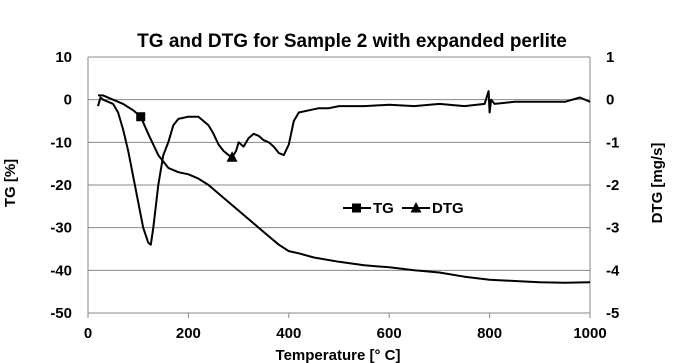 This screenshot has width=675, height=363. Describe the element at coordinates (61, 185) in the screenshot. I see `y-tick-label: -20` at that location.